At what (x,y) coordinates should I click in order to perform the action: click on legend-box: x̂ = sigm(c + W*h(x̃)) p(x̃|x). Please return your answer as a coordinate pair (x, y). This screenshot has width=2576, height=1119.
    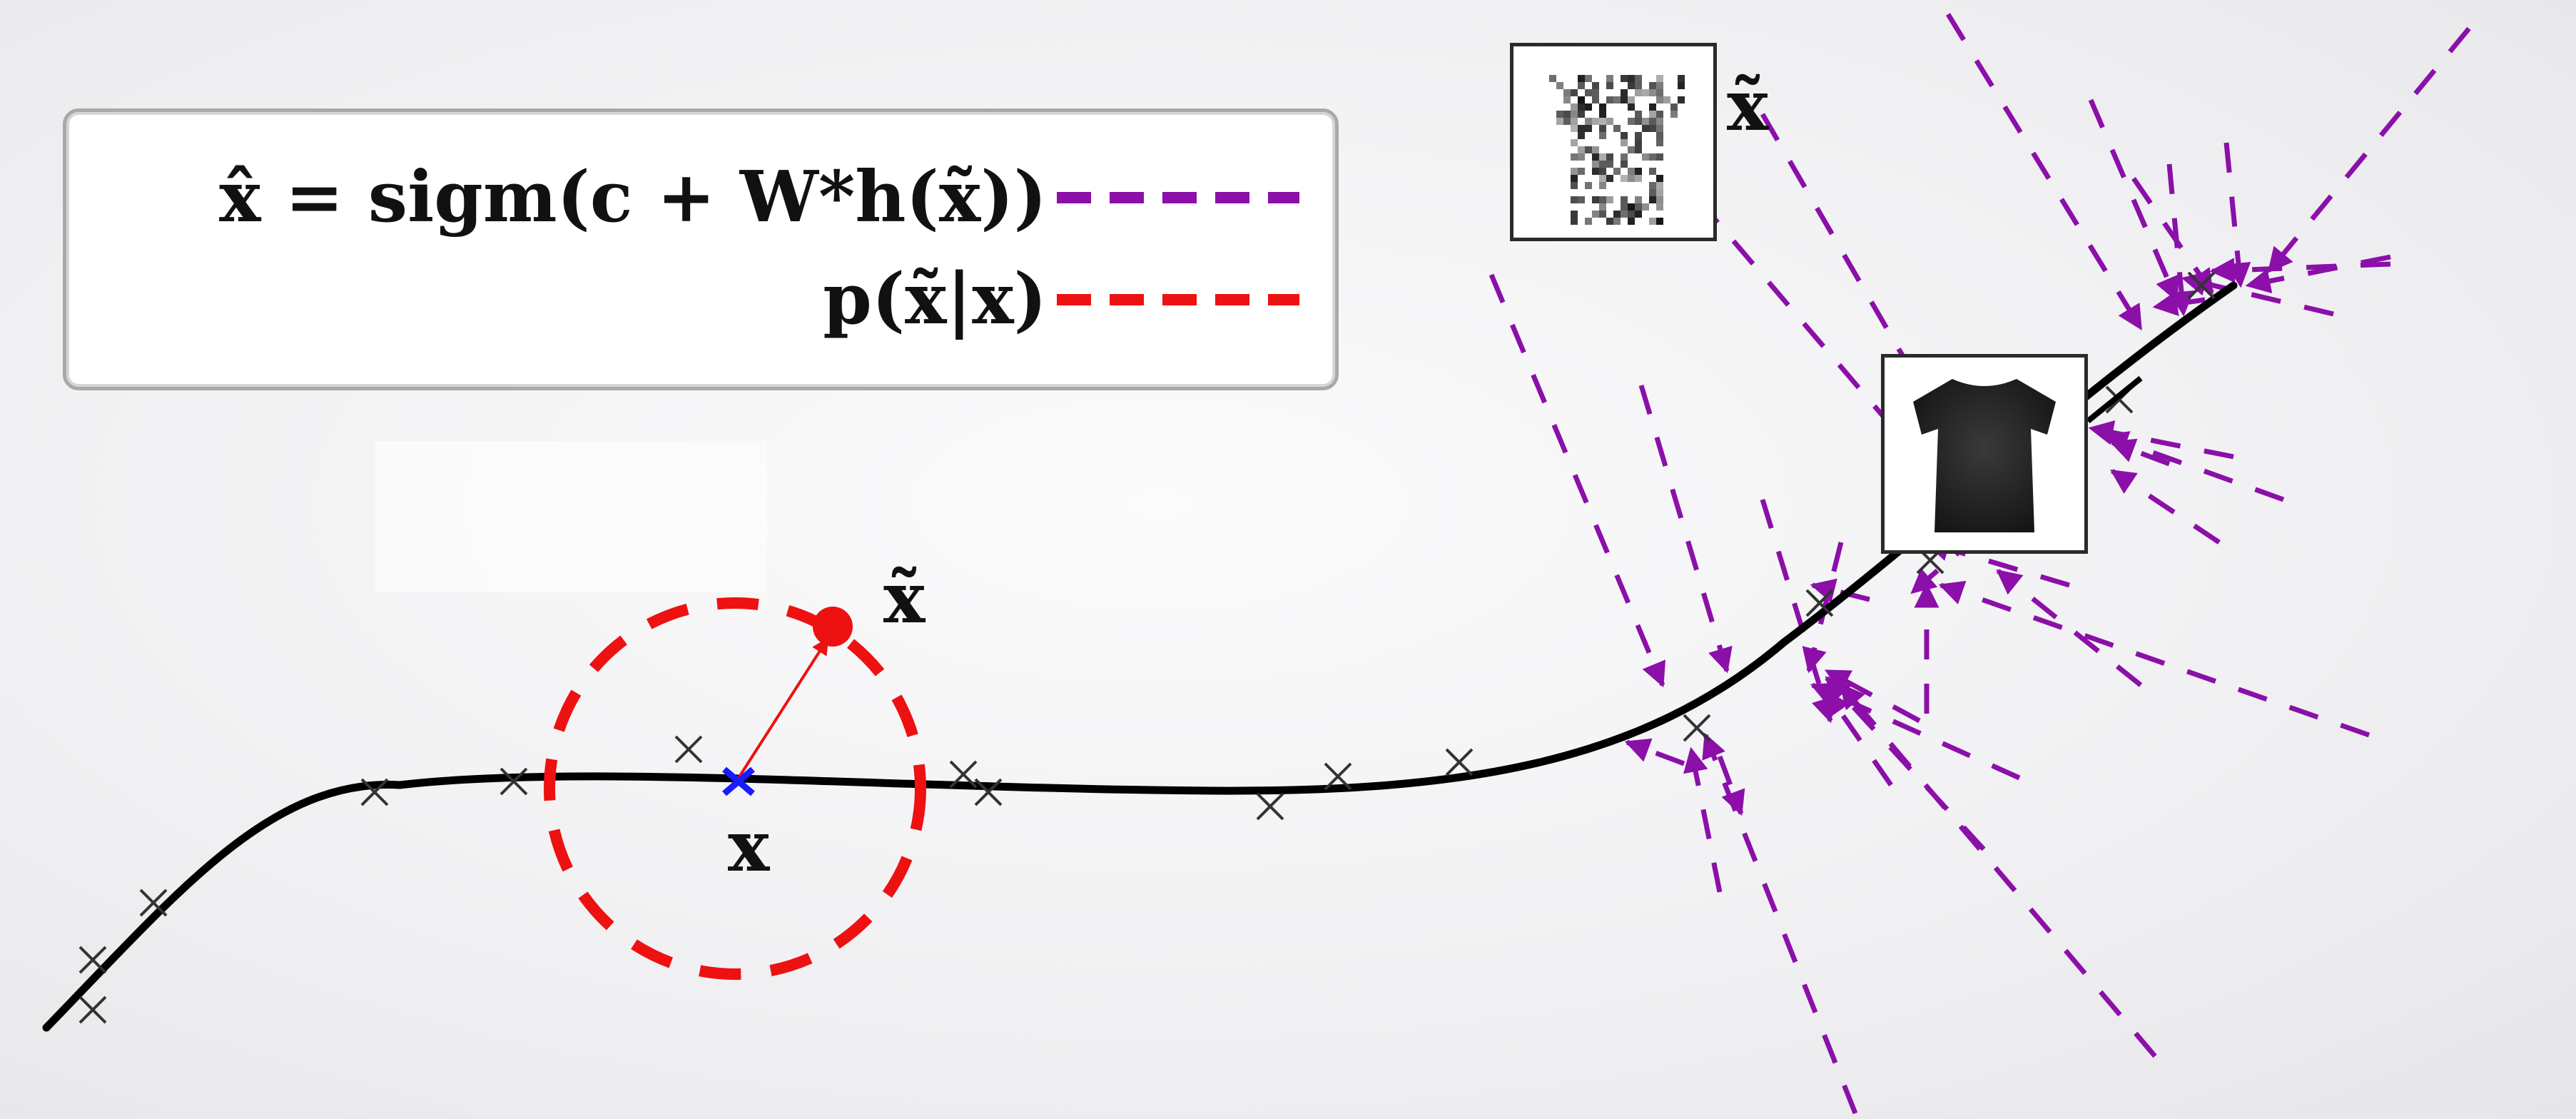
    Looking at the image, I should click on (701, 249).